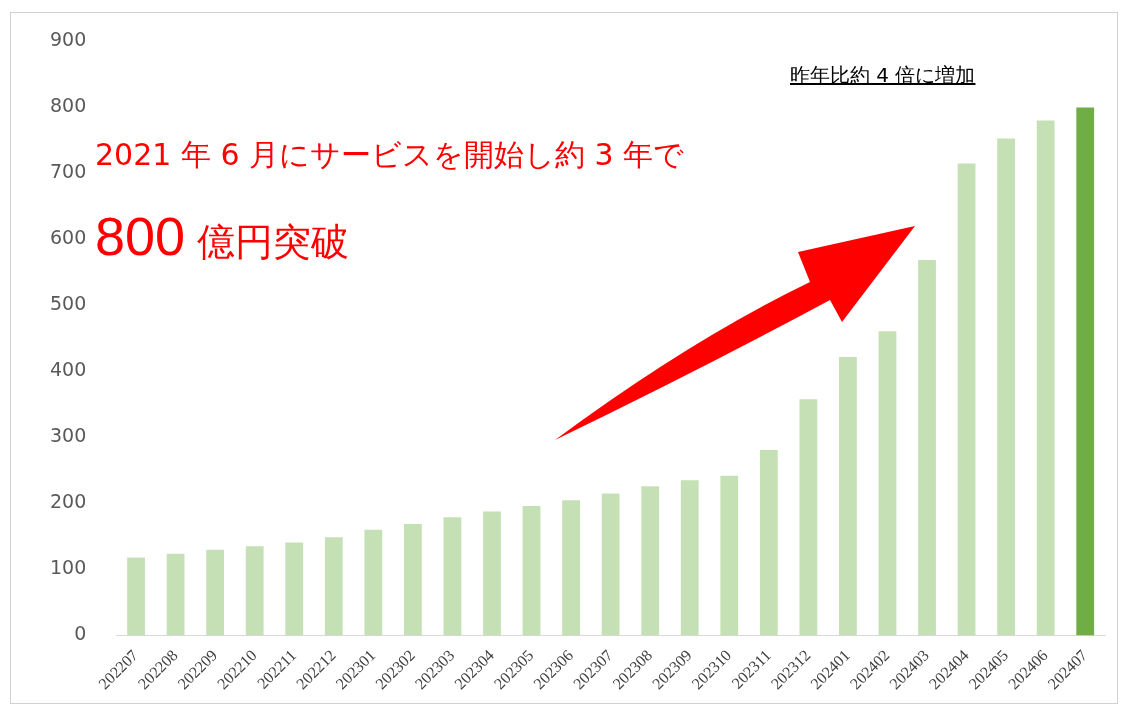  Describe the element at coordinates (883, 75) in the screenshot. I see `annotation: 昨年比約 4 倍に増加` at that location.